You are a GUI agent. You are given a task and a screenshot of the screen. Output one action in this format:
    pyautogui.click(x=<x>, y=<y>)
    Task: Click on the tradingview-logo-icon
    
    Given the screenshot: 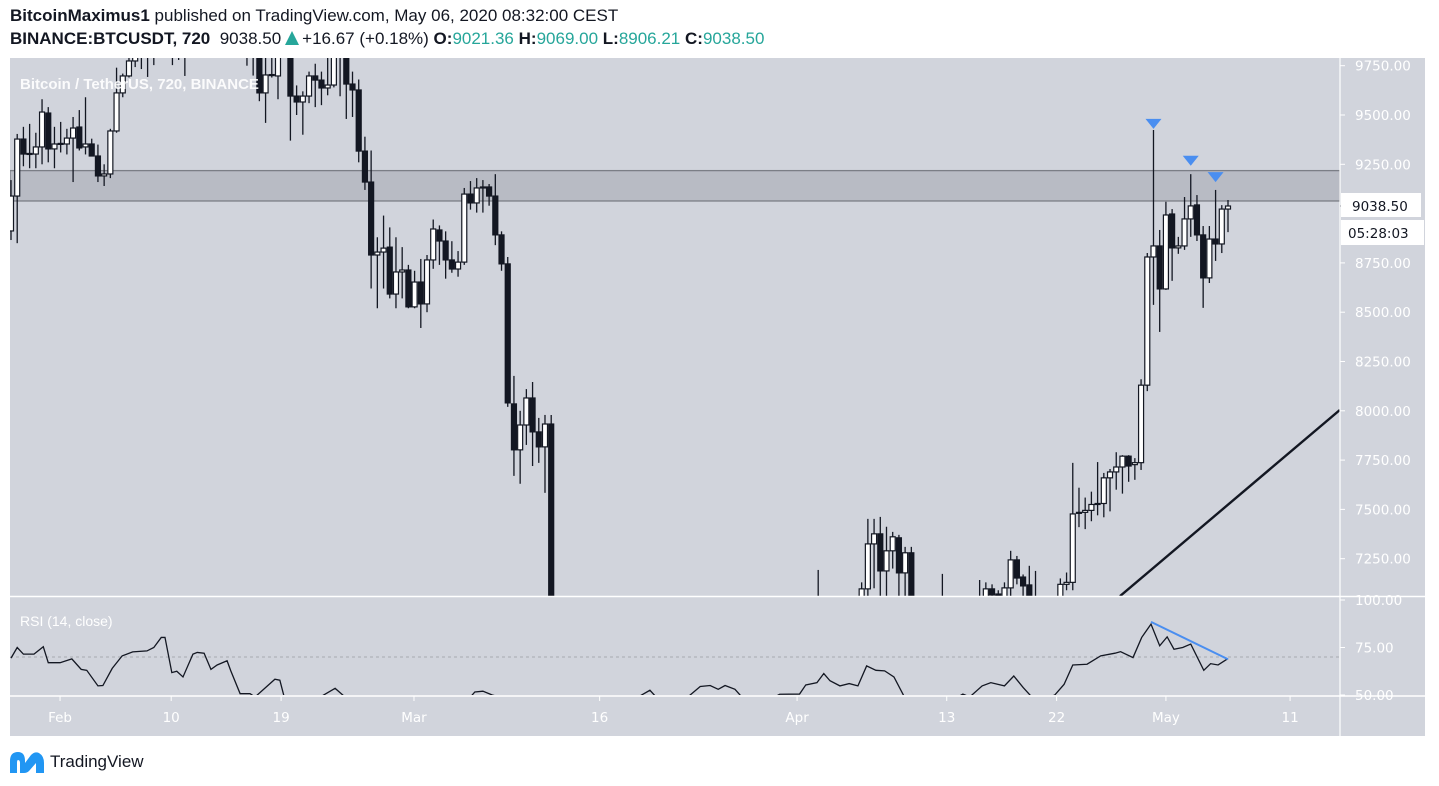 What is the action you would take?
    pyautogui.click(x=27, y=762)
    